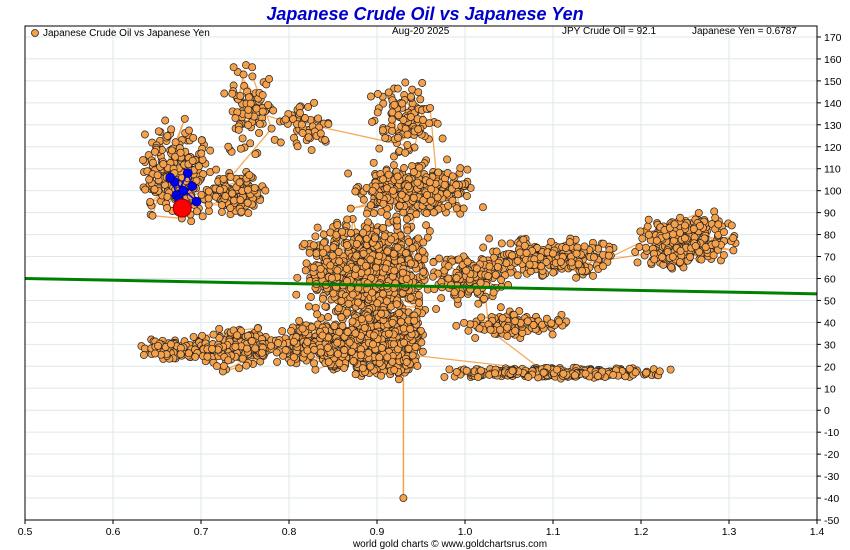  What do you see at coordinates (831, 499) in the screenshot?
I see `y-tick-label: -40` at bounding box center [831, 499].